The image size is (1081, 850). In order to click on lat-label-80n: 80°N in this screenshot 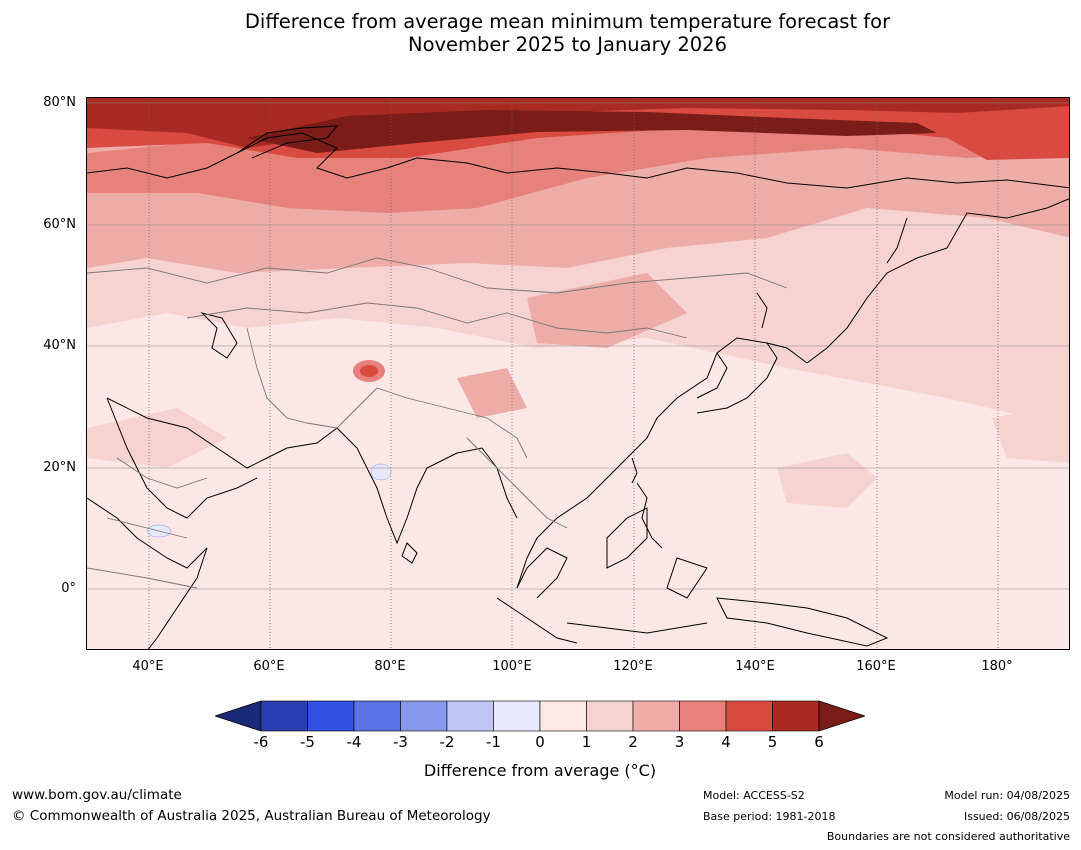, I will do `click(59, 102)`.